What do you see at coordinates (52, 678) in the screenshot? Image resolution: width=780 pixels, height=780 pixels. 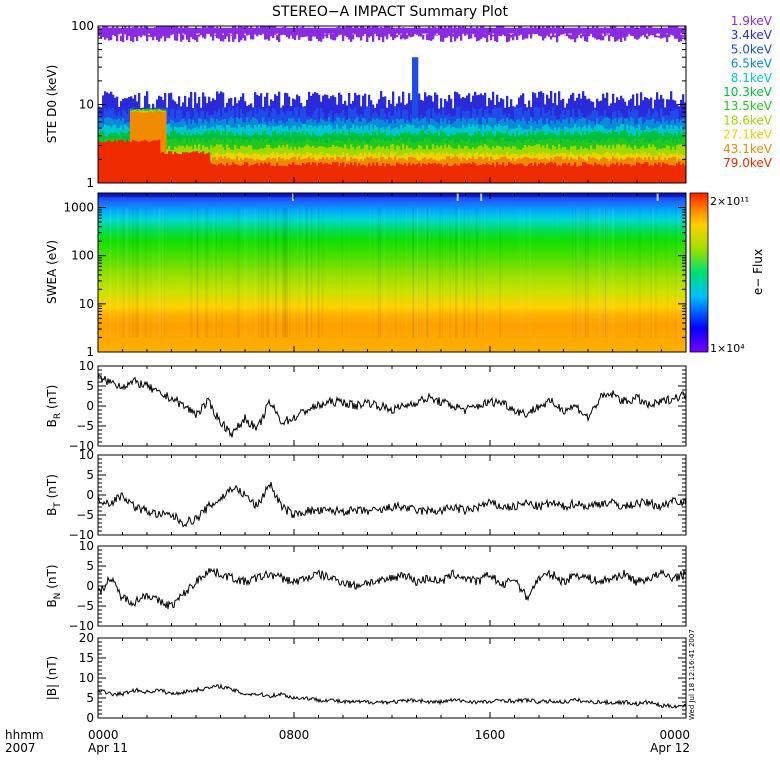 I see `bmag-ylabel: |B| (nT)` at bounding box center [52, 678].